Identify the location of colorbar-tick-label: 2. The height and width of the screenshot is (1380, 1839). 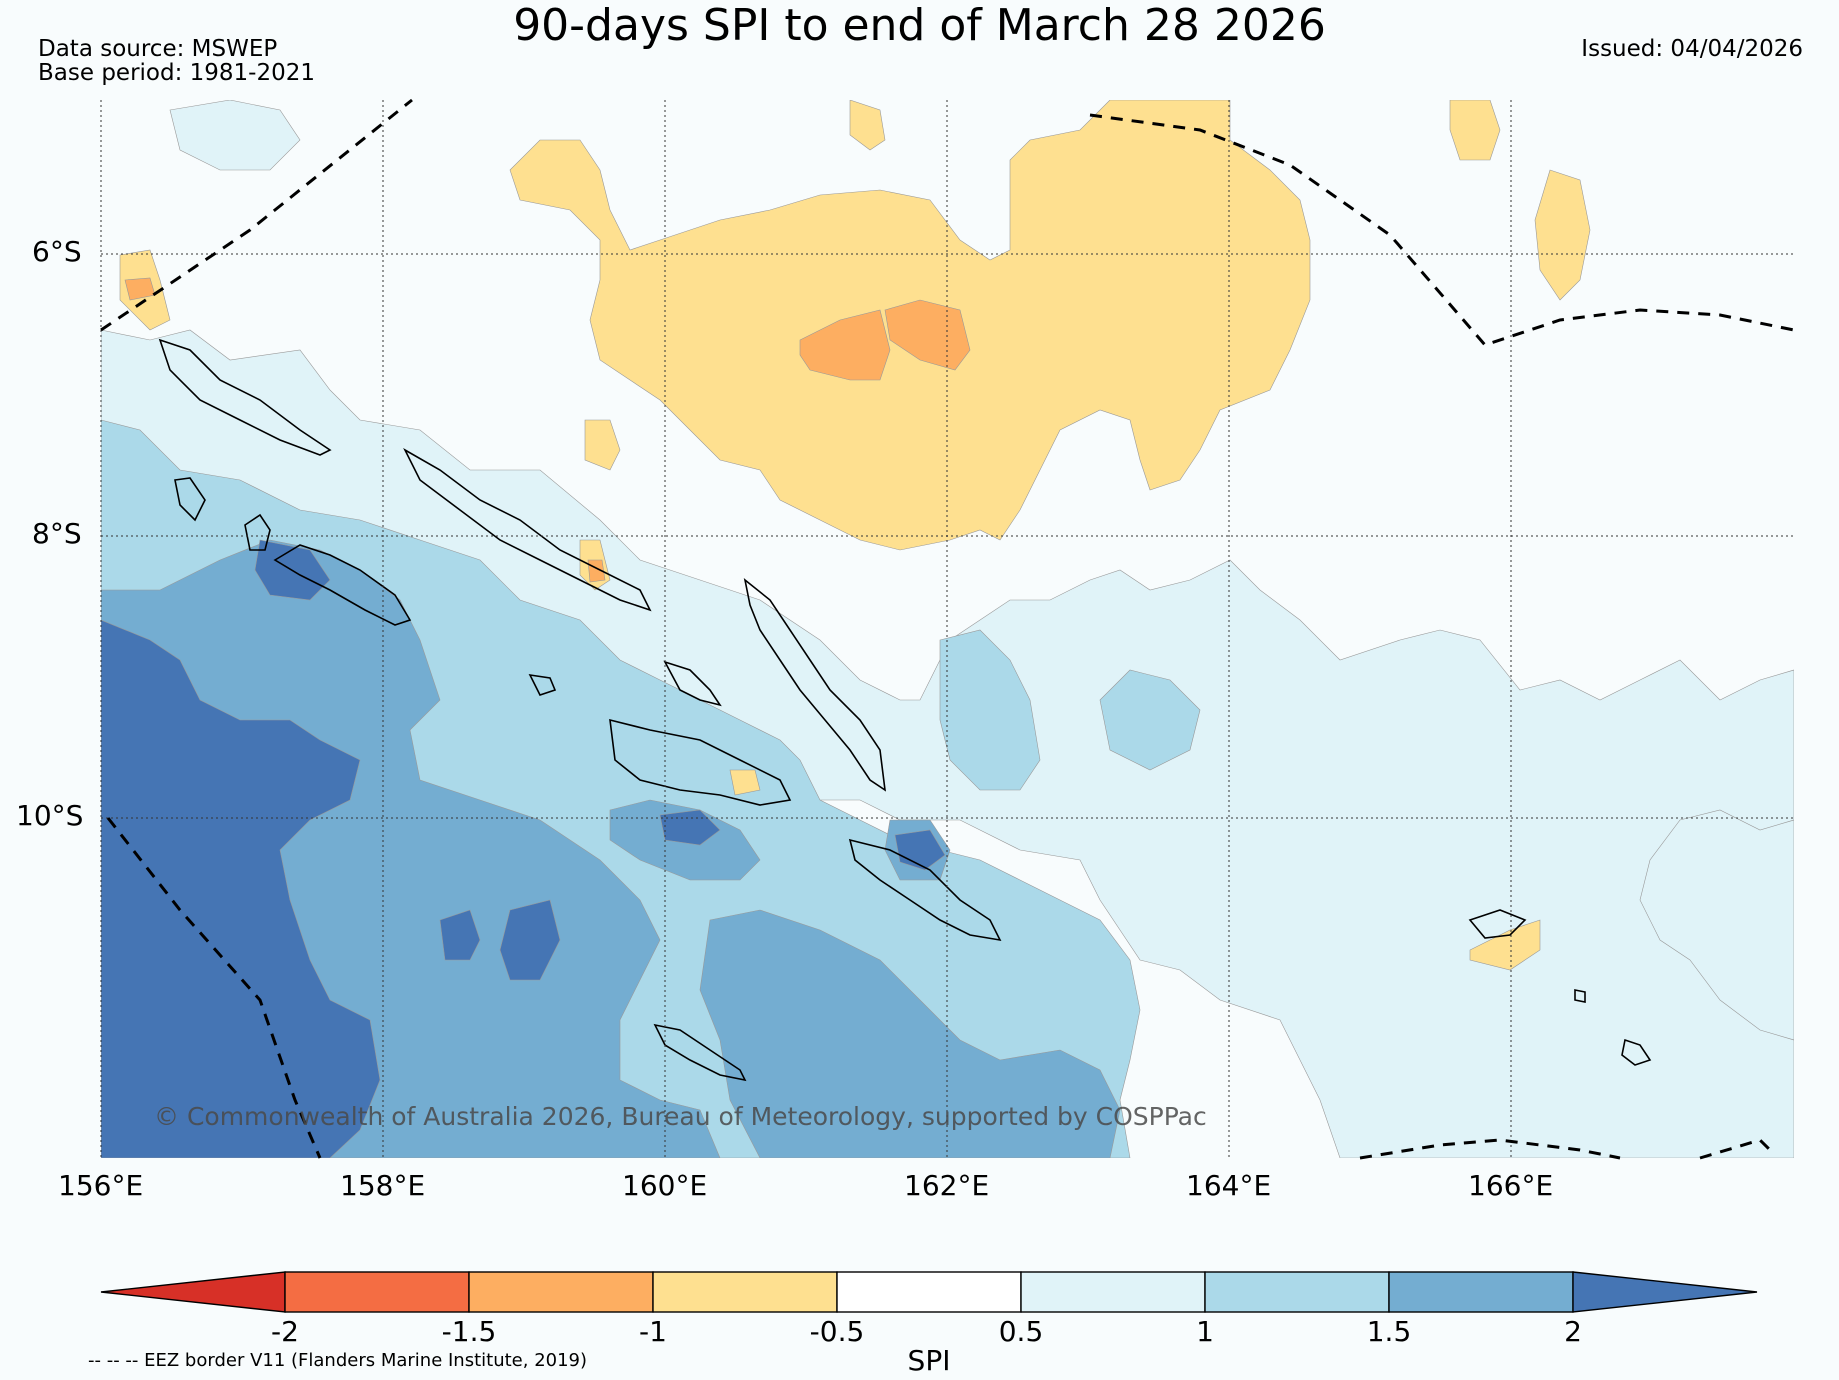
(1573, 1331).